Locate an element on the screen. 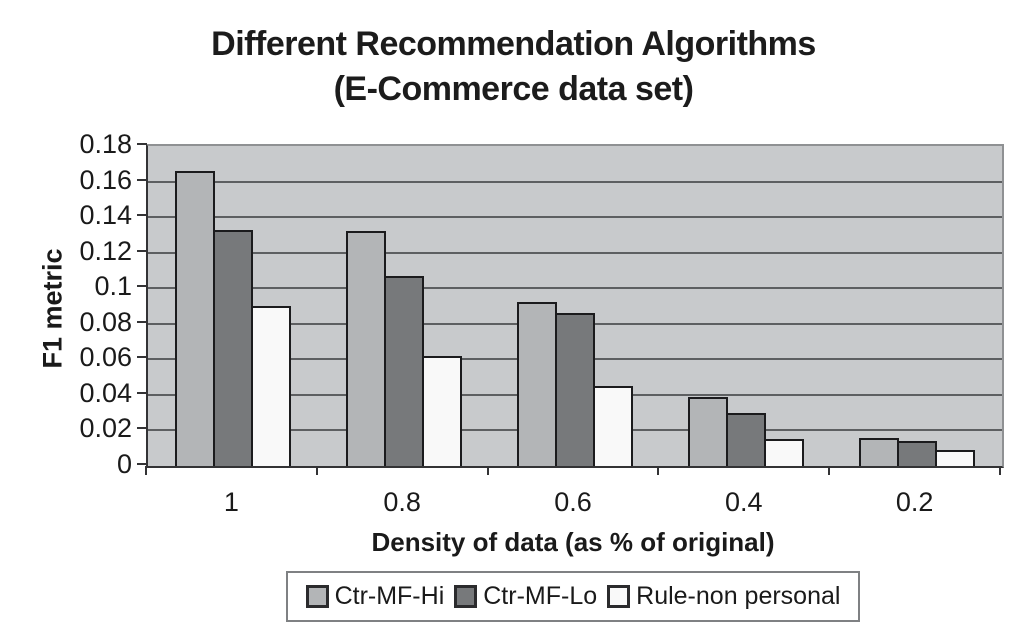 The image size is (1027, 637). bar-group-0.8 is located at coordinates (404, 306).